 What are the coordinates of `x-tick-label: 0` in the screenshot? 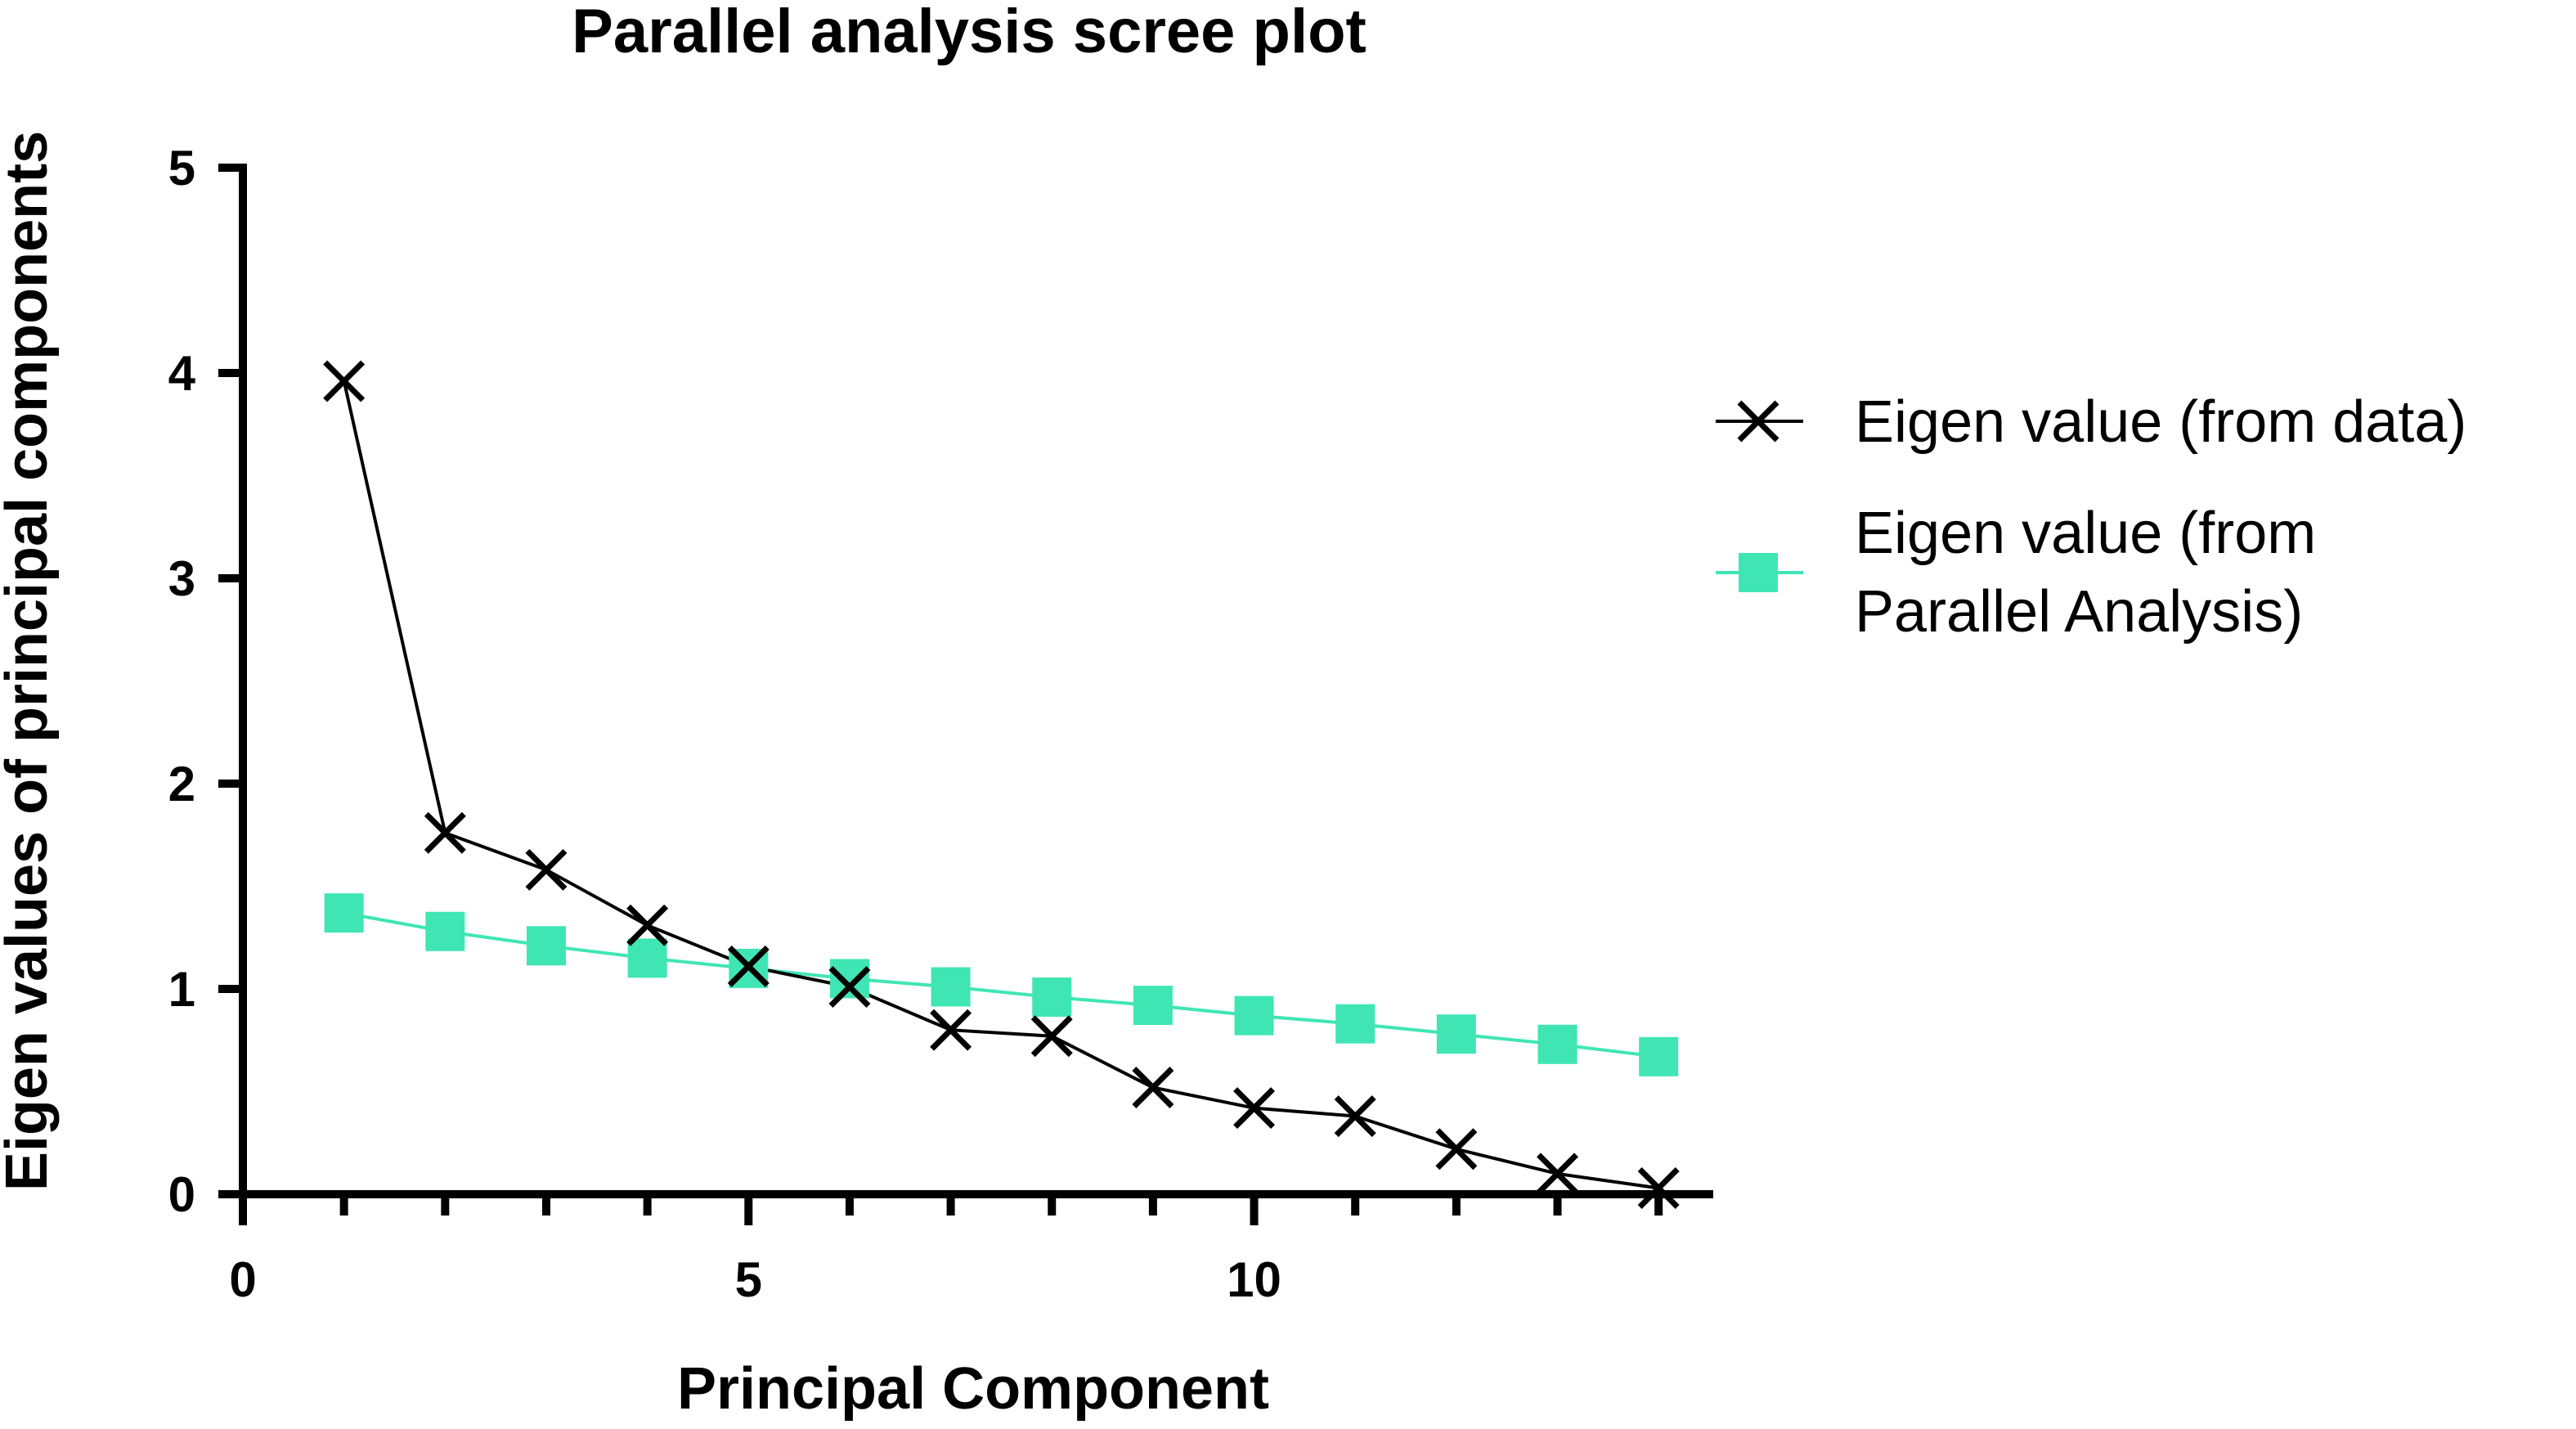 It's located at (242, 1279).